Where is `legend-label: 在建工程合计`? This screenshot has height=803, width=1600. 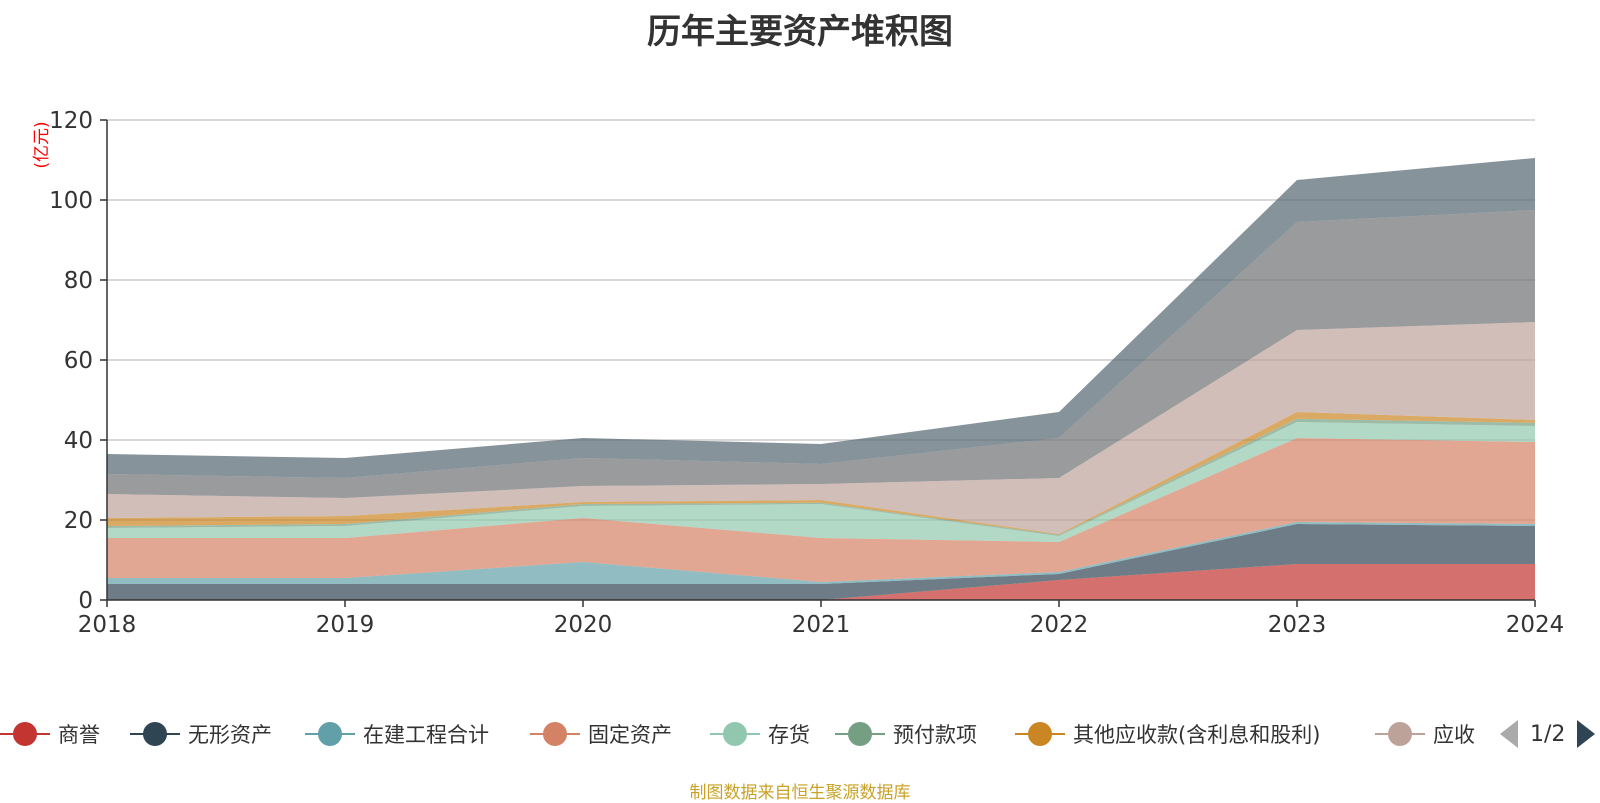
legend-label: 在建工程合计 is located at coordinates (426, 735).